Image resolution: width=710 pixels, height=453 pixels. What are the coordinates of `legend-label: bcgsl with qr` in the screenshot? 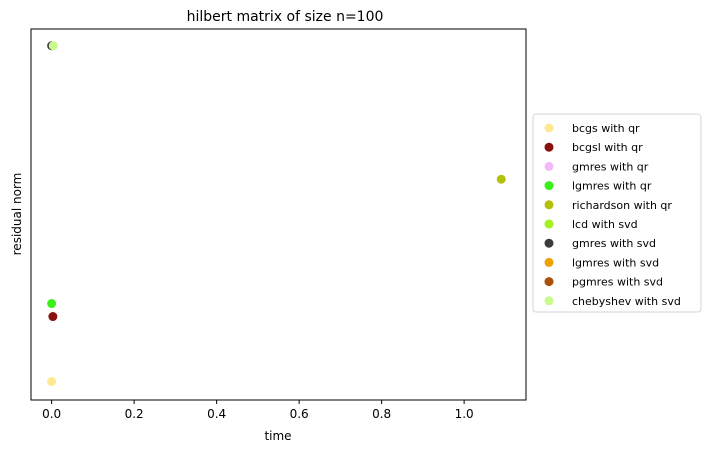 It's located at (607, 147).